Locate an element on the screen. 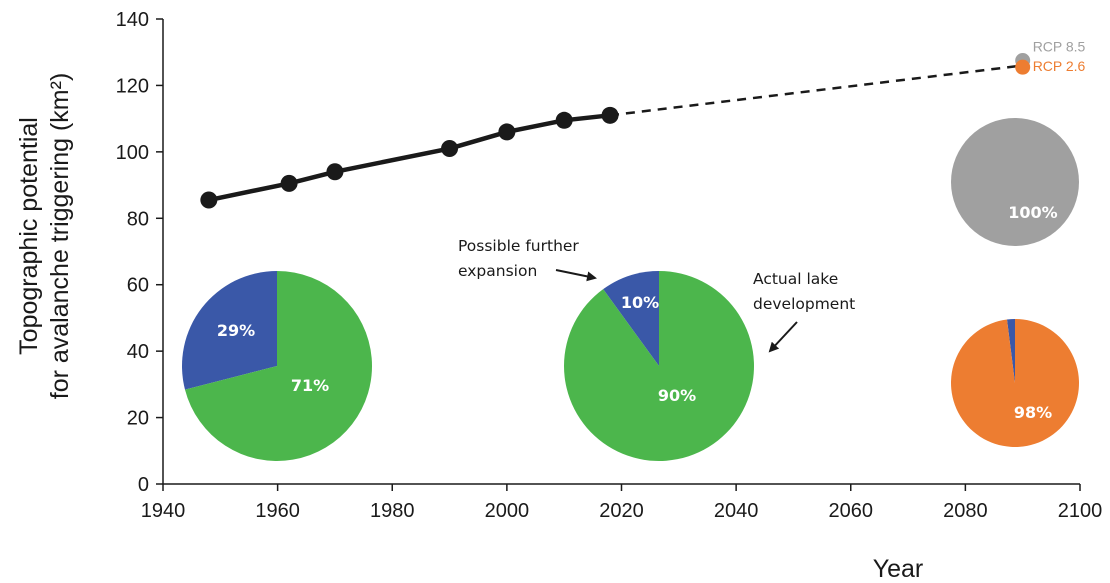  annotation-arrow-actual is located at coordinates (783, 337).